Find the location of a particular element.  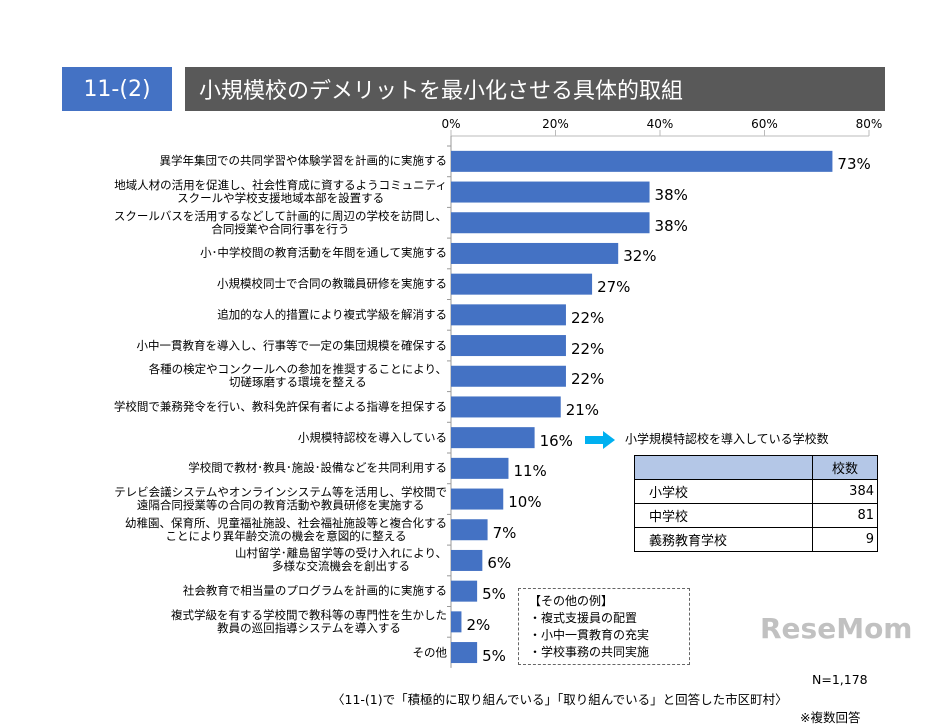

data-label: 2% is located at coordinates (478, 624).